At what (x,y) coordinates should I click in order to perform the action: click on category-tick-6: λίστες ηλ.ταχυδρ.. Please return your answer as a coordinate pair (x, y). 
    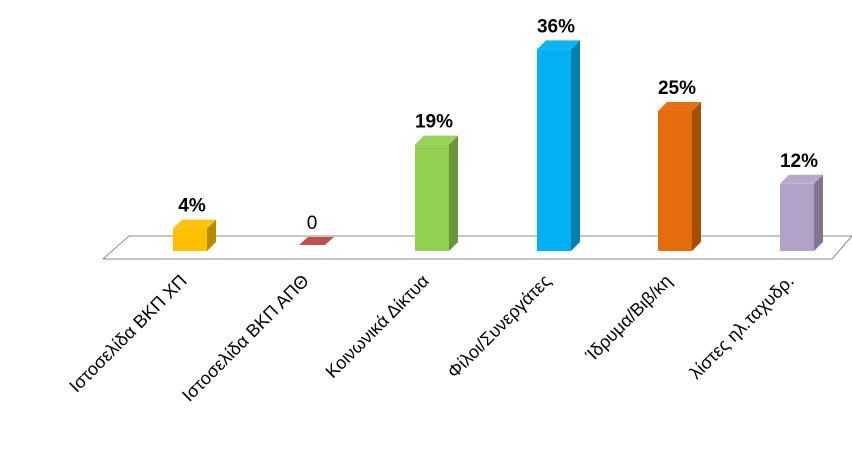
    Looking at the image, I should click on (742, 327).